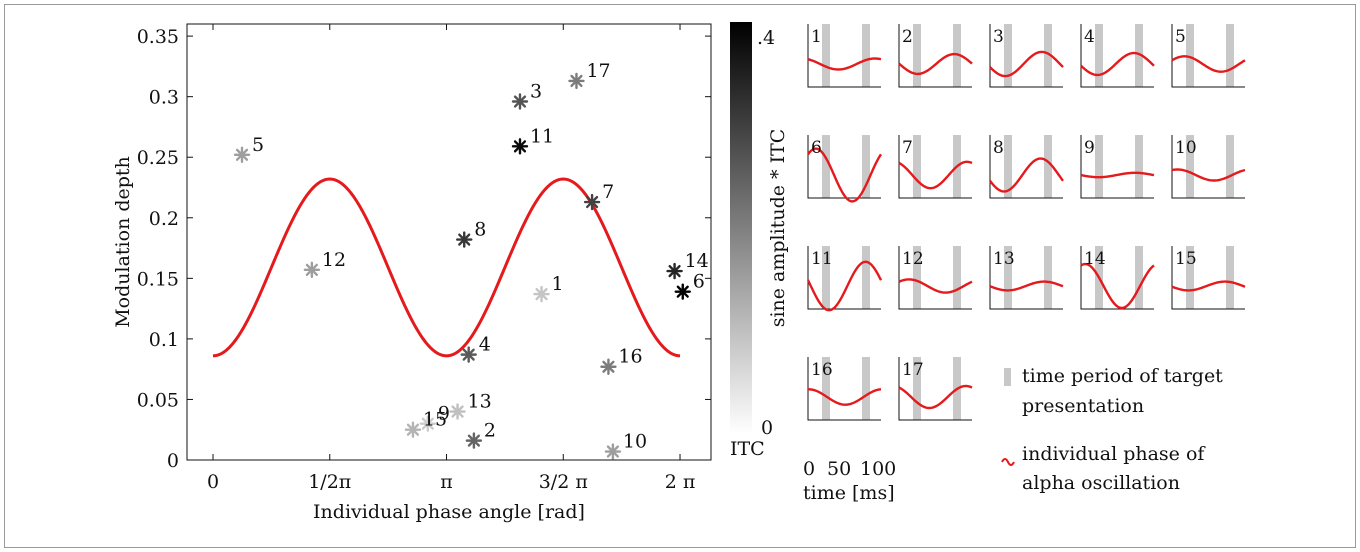 The height and width of the screenshot is (552, 1360). What do you see at coordinates (558, 284) in the screenshot?
I see `scatter-point-label: 1` at bounding box center [558, 284].